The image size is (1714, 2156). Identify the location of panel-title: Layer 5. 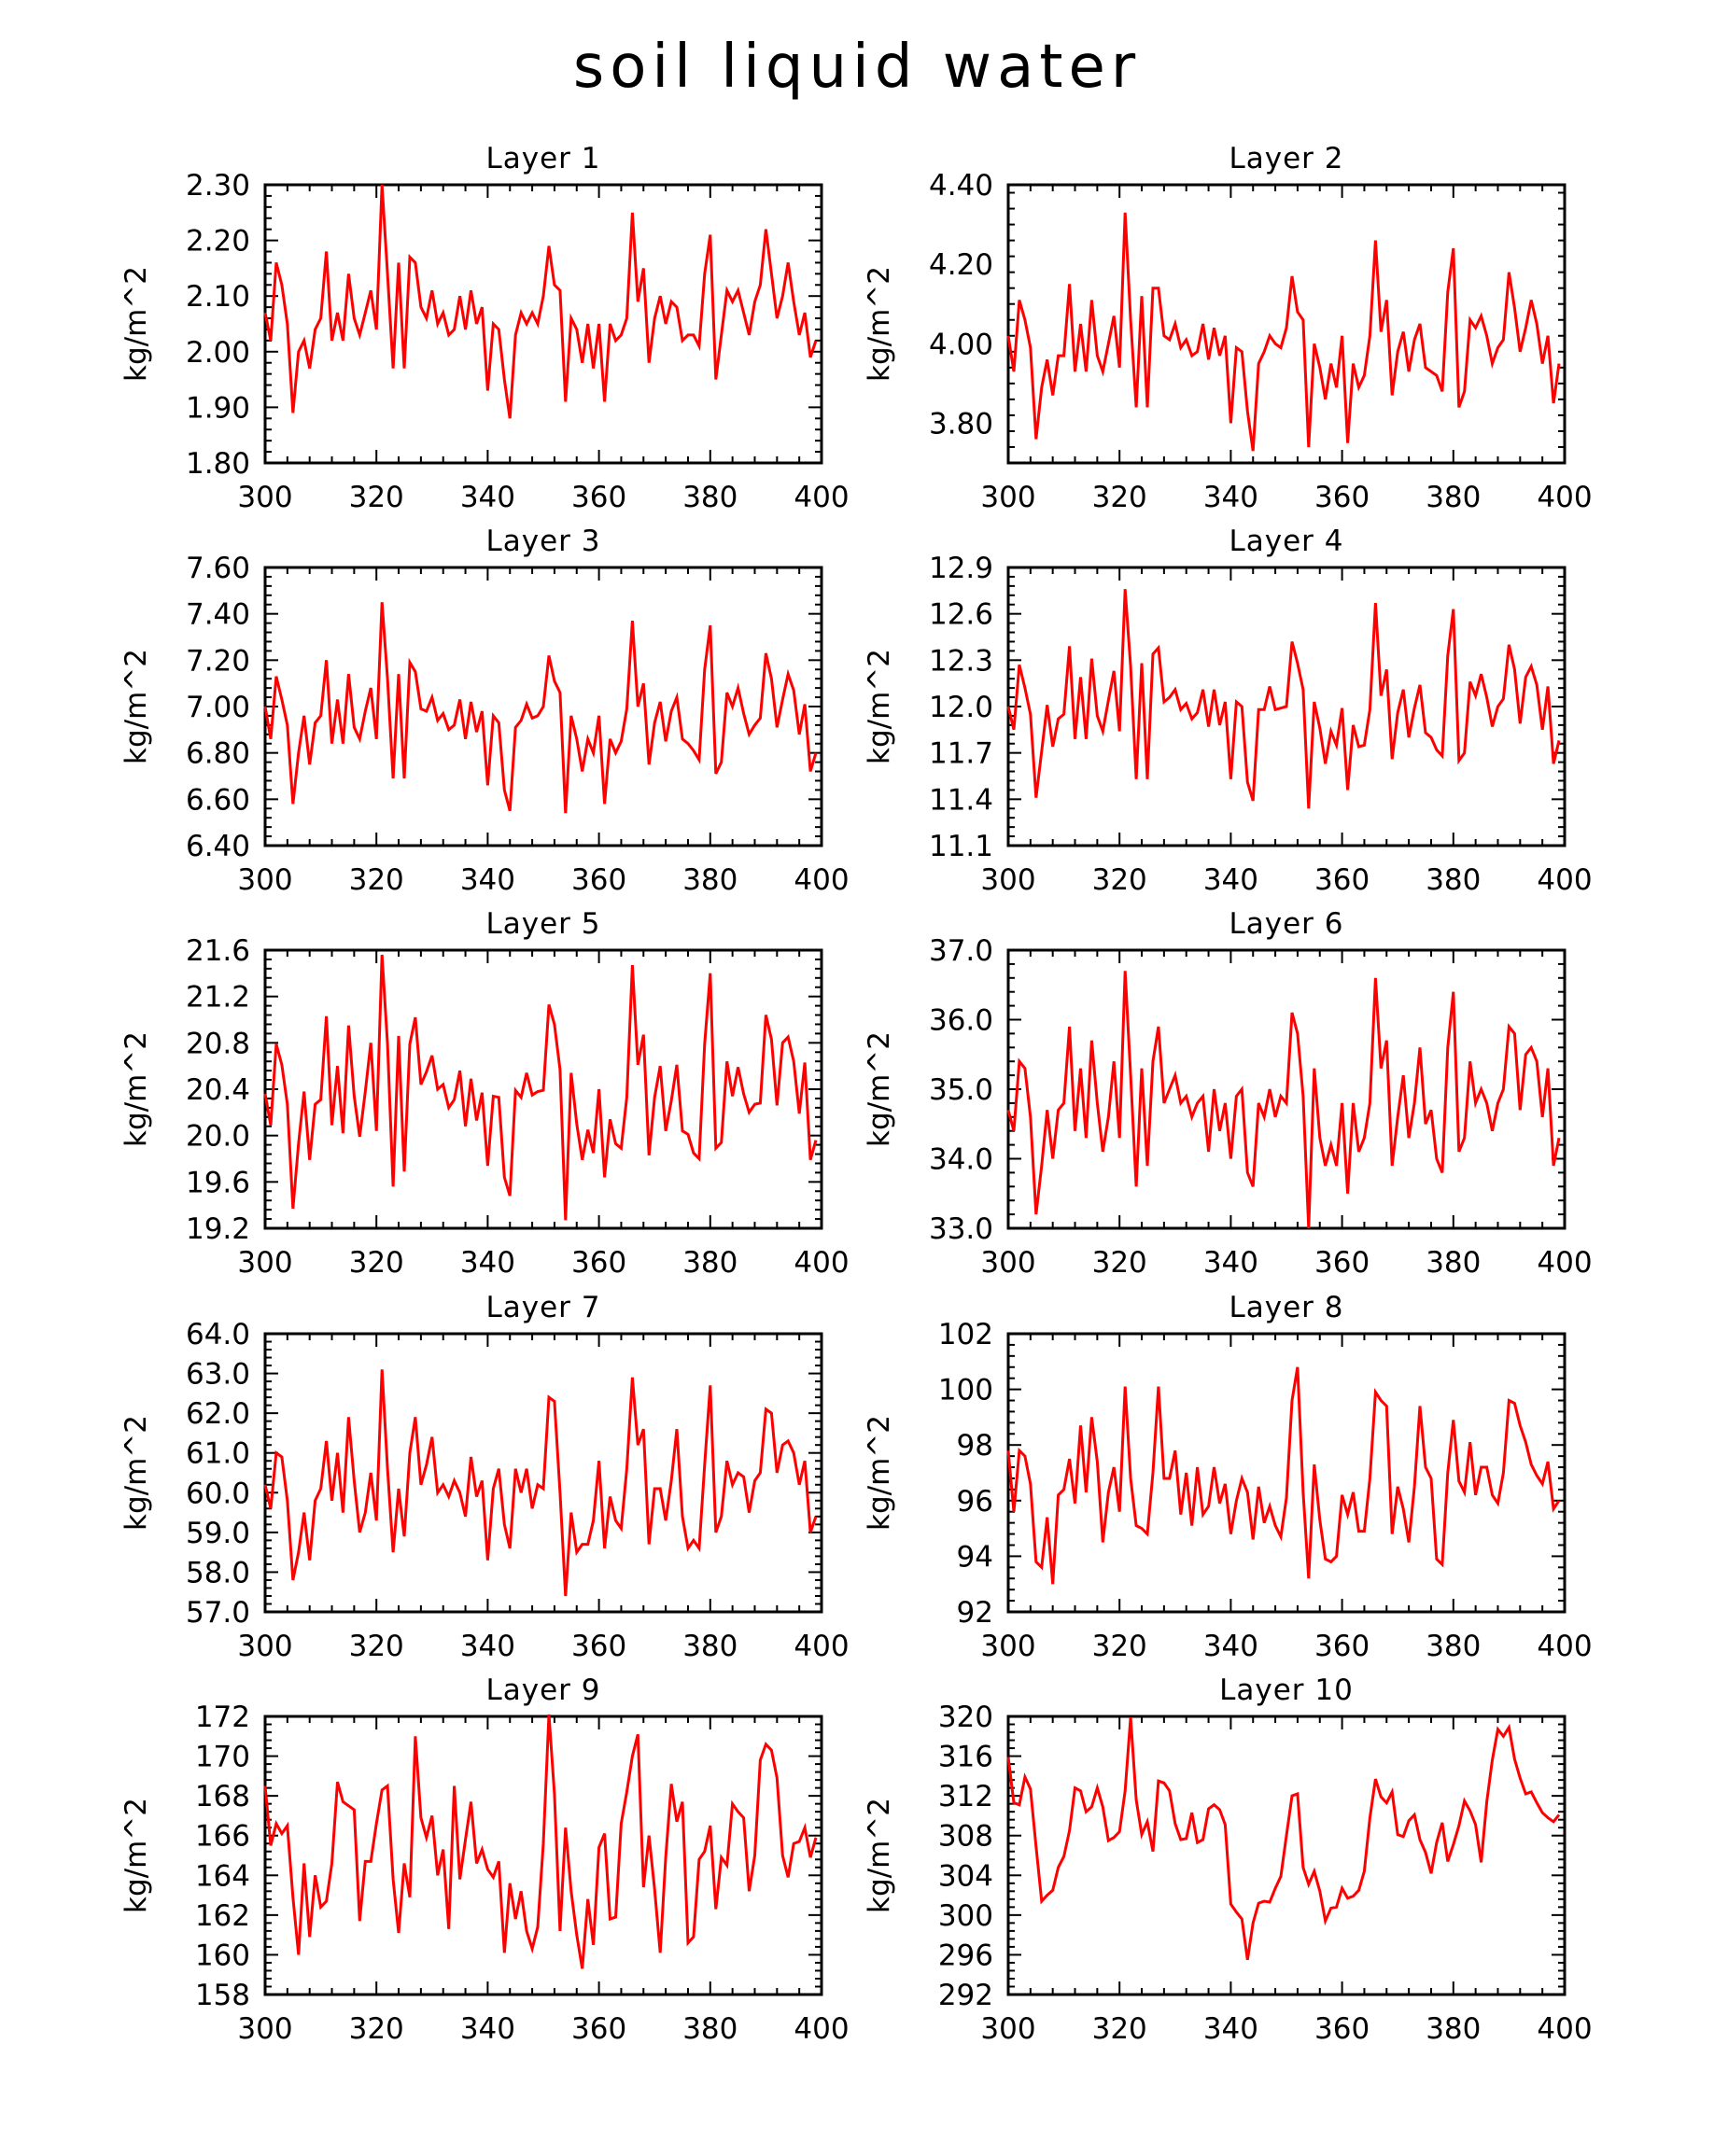
(542, 924).